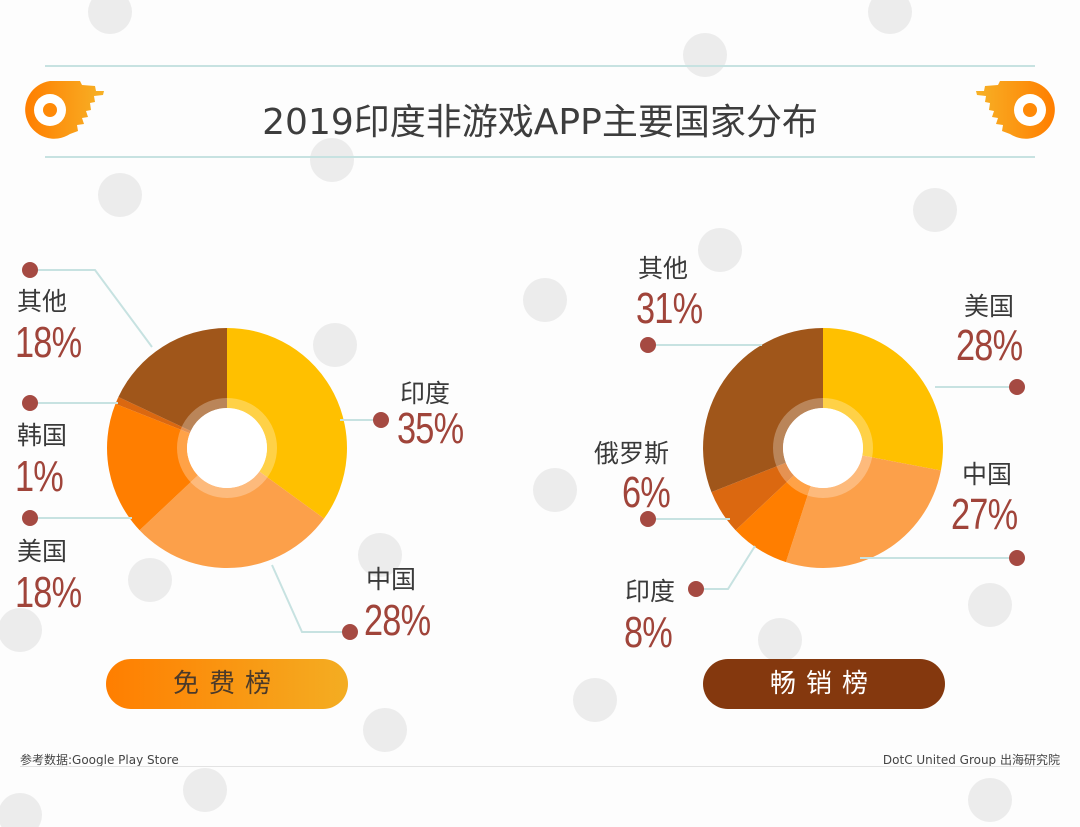 Image resolution: width=1080 pixels, height=827 pixels. I want to click on flame-logo-icon-right, so click(1015, 110).